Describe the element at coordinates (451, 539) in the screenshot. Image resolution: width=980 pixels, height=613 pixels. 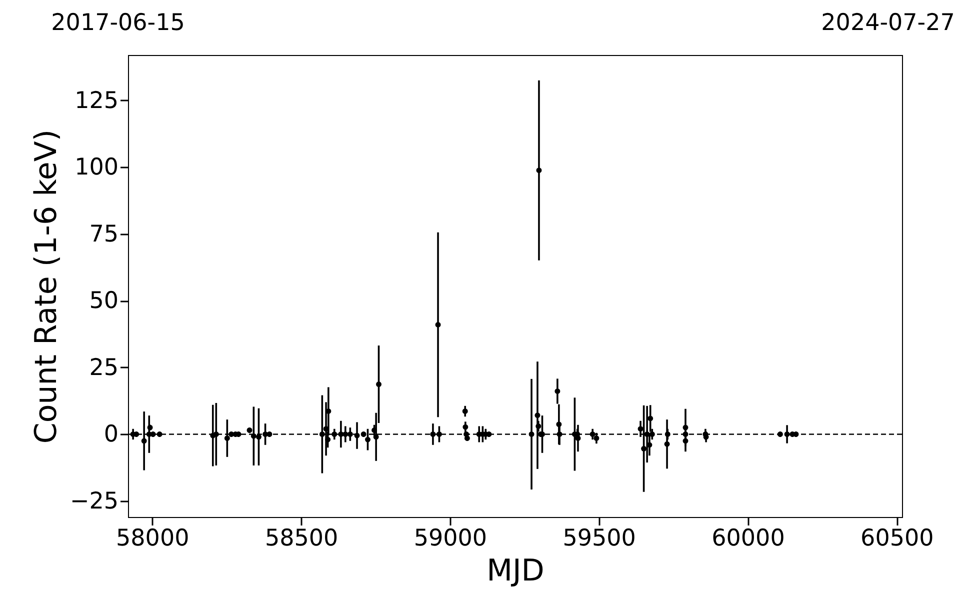
I see `x-tick-label: 59000` at that location.